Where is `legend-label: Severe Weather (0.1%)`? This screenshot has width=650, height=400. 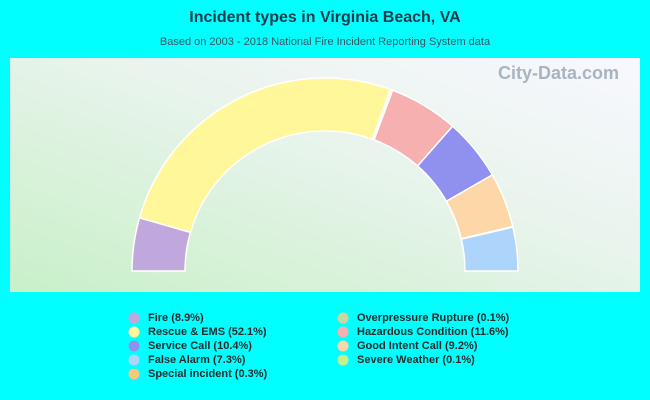
legend-label: Severe Weather (0.1%) is located at coordinates (416, 360).